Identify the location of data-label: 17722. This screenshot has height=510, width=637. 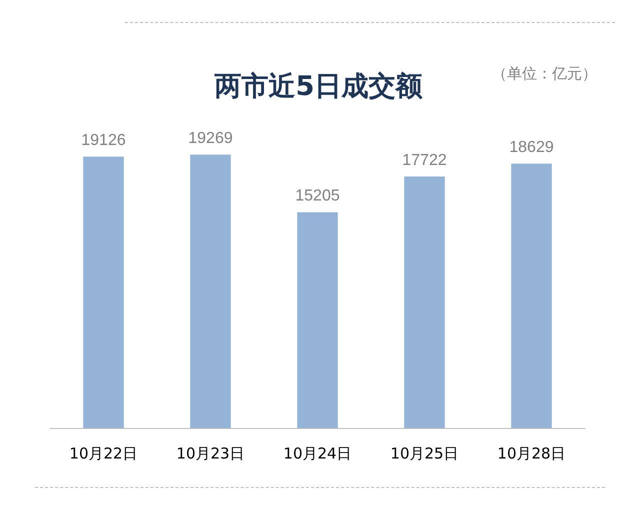
(424, 161).